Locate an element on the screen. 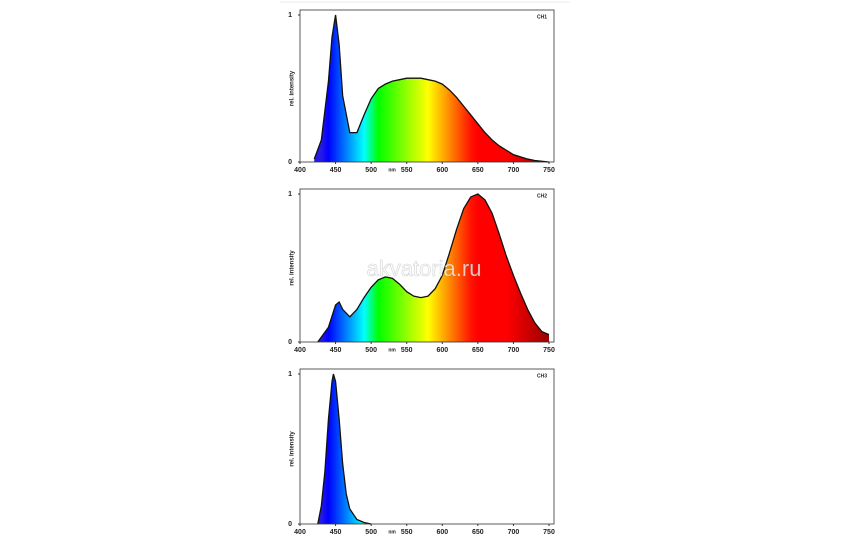 This screenshot has width=849, height=546. watermark: akvatoria.ru is located at coordinates (424, 268).